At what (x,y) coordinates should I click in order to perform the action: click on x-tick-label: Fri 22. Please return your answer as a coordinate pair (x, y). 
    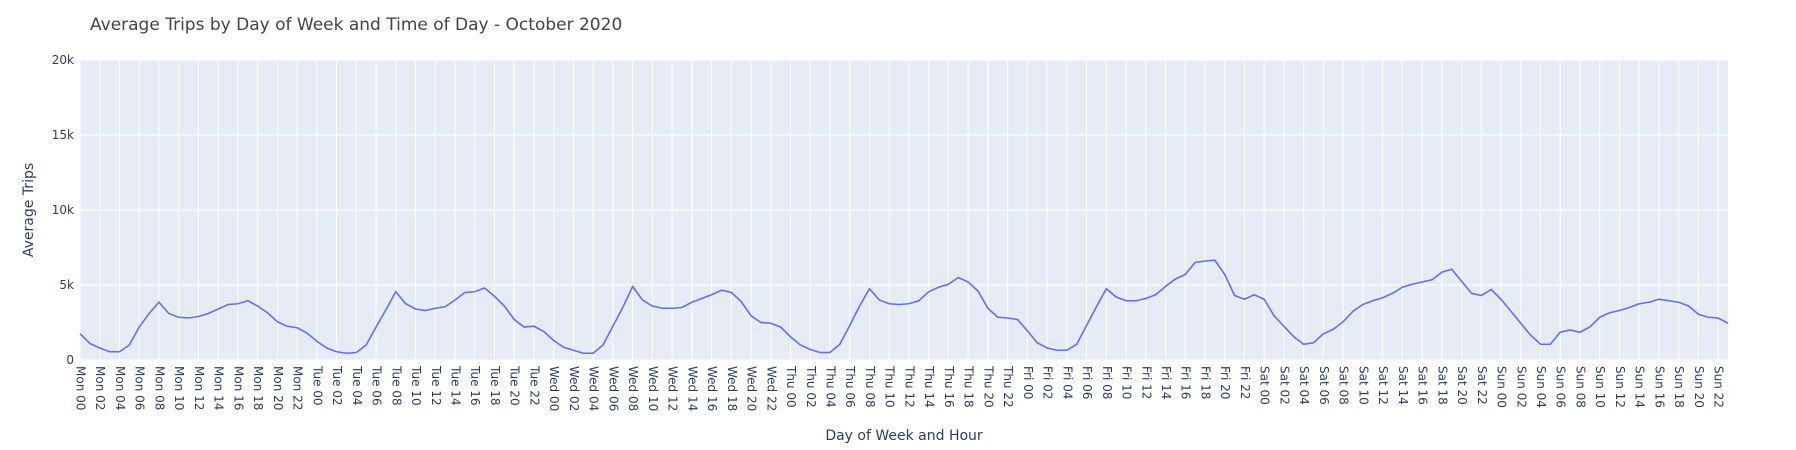
    Looking at the image, I should click on (1245, 382).